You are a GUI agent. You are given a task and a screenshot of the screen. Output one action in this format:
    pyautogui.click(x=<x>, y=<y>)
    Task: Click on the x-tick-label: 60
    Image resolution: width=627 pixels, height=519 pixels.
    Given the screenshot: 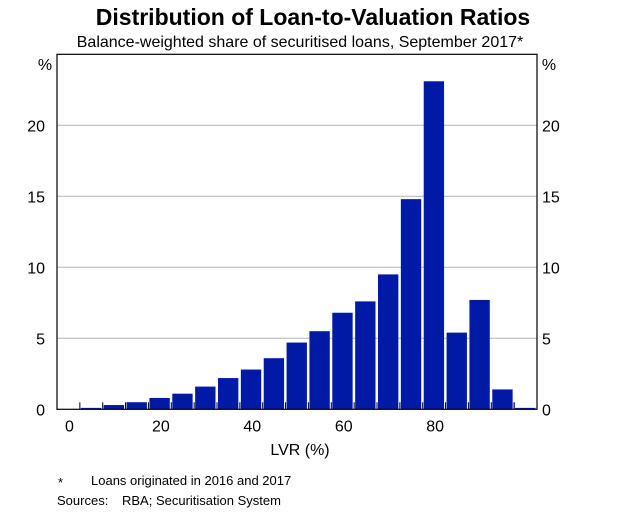 What is the action you would take?
    pyautogui.click(x=344, y=426)
    